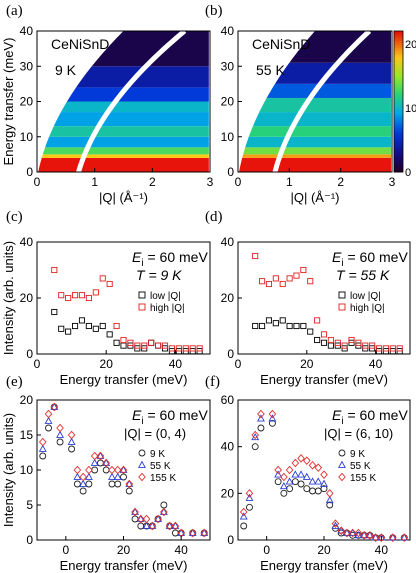 This screenshot has height=573, width=416. What do you see at coordinates (337, 257) in the screenshot?
I see `ei-symbol: E` at bounding box center [337, 257].